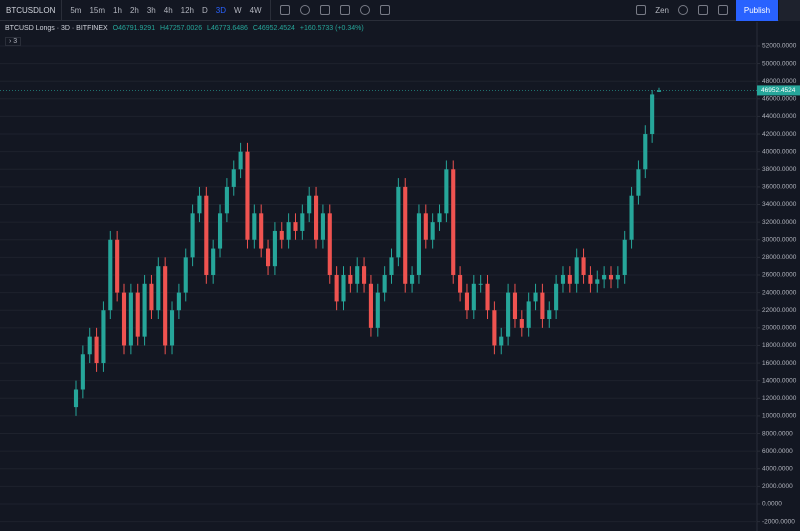 Image resolution: width=800 pixels, height=531 pixels. Describe the element at coordinates (779, 310) in the screenshot. I see `y-tick-label: 22000.0000` at that location.